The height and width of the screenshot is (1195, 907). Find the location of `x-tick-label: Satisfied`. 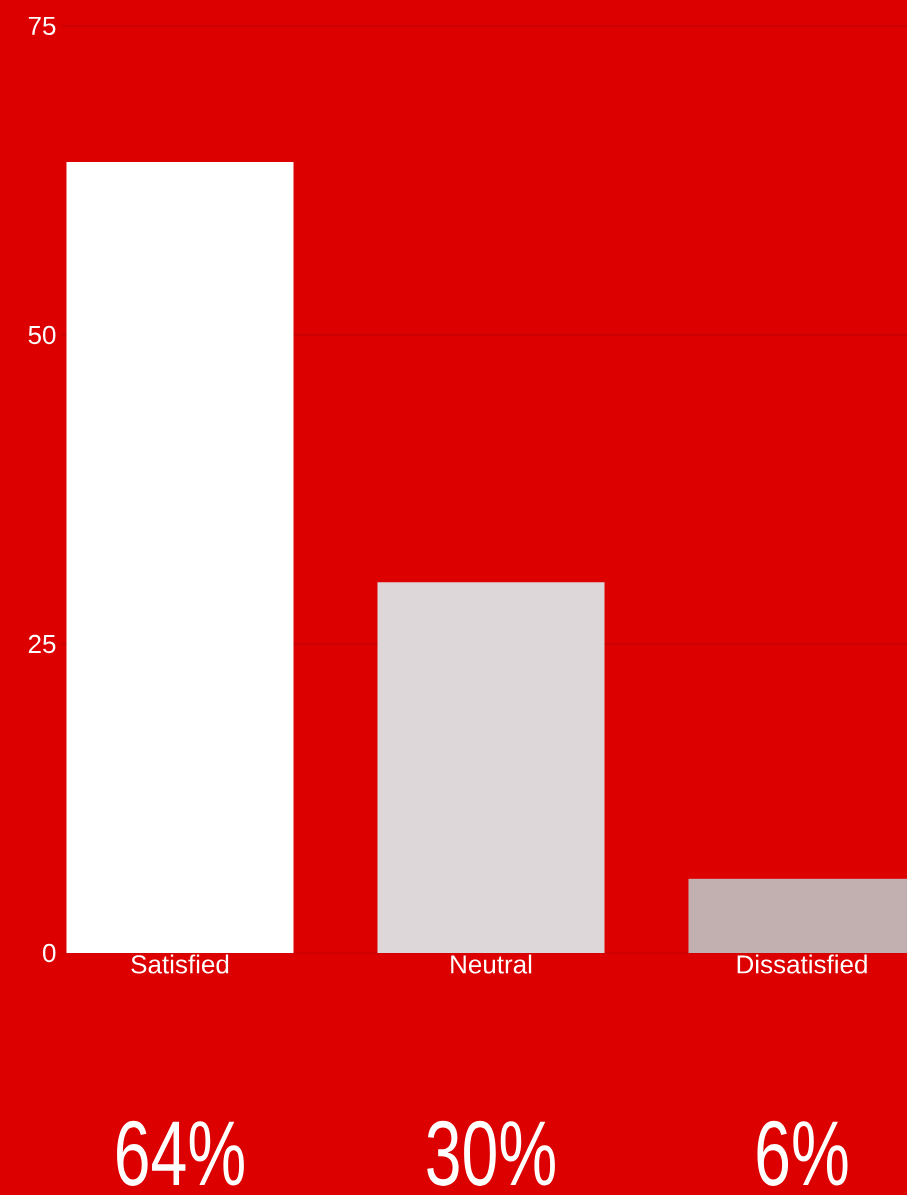

x-tick-label: Satisfied is located at coordinates (180, 964).